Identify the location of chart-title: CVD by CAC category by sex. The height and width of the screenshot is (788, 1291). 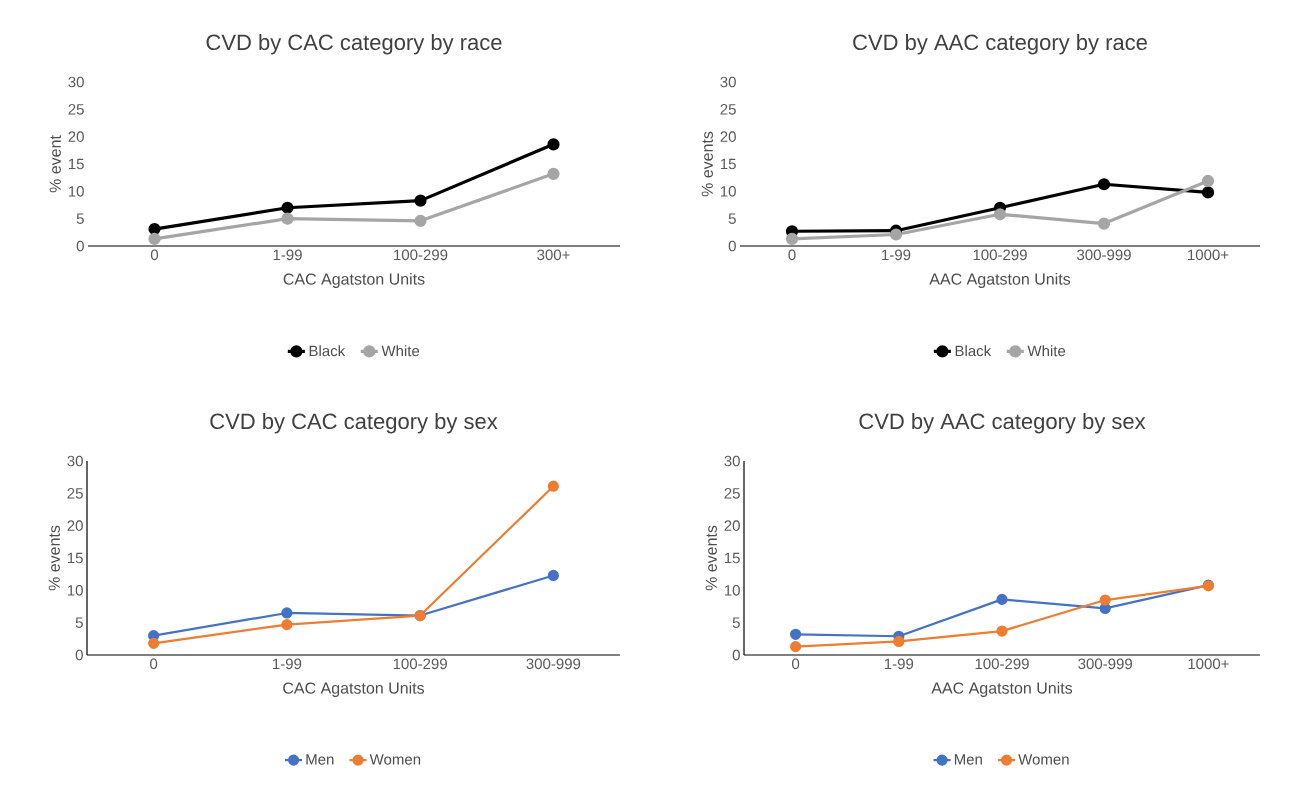
(354, 423).